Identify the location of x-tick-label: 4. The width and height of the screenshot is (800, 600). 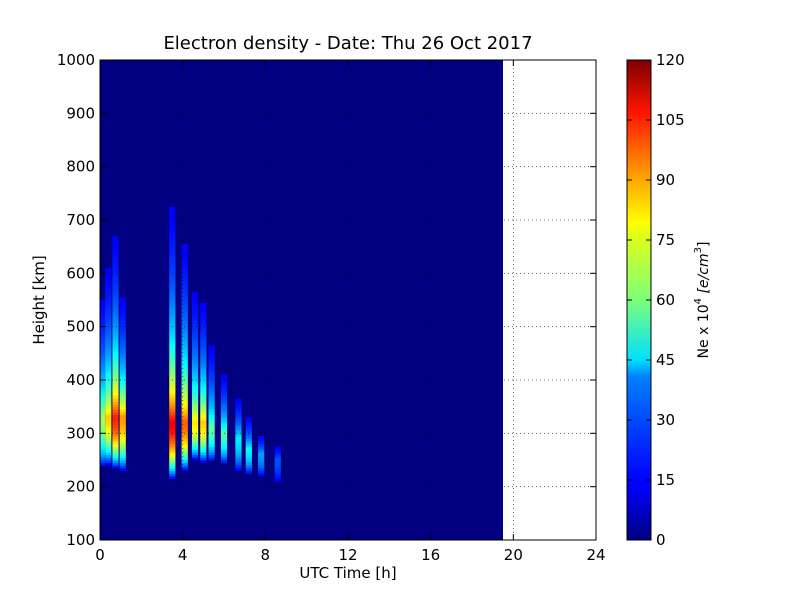
(183, 555).